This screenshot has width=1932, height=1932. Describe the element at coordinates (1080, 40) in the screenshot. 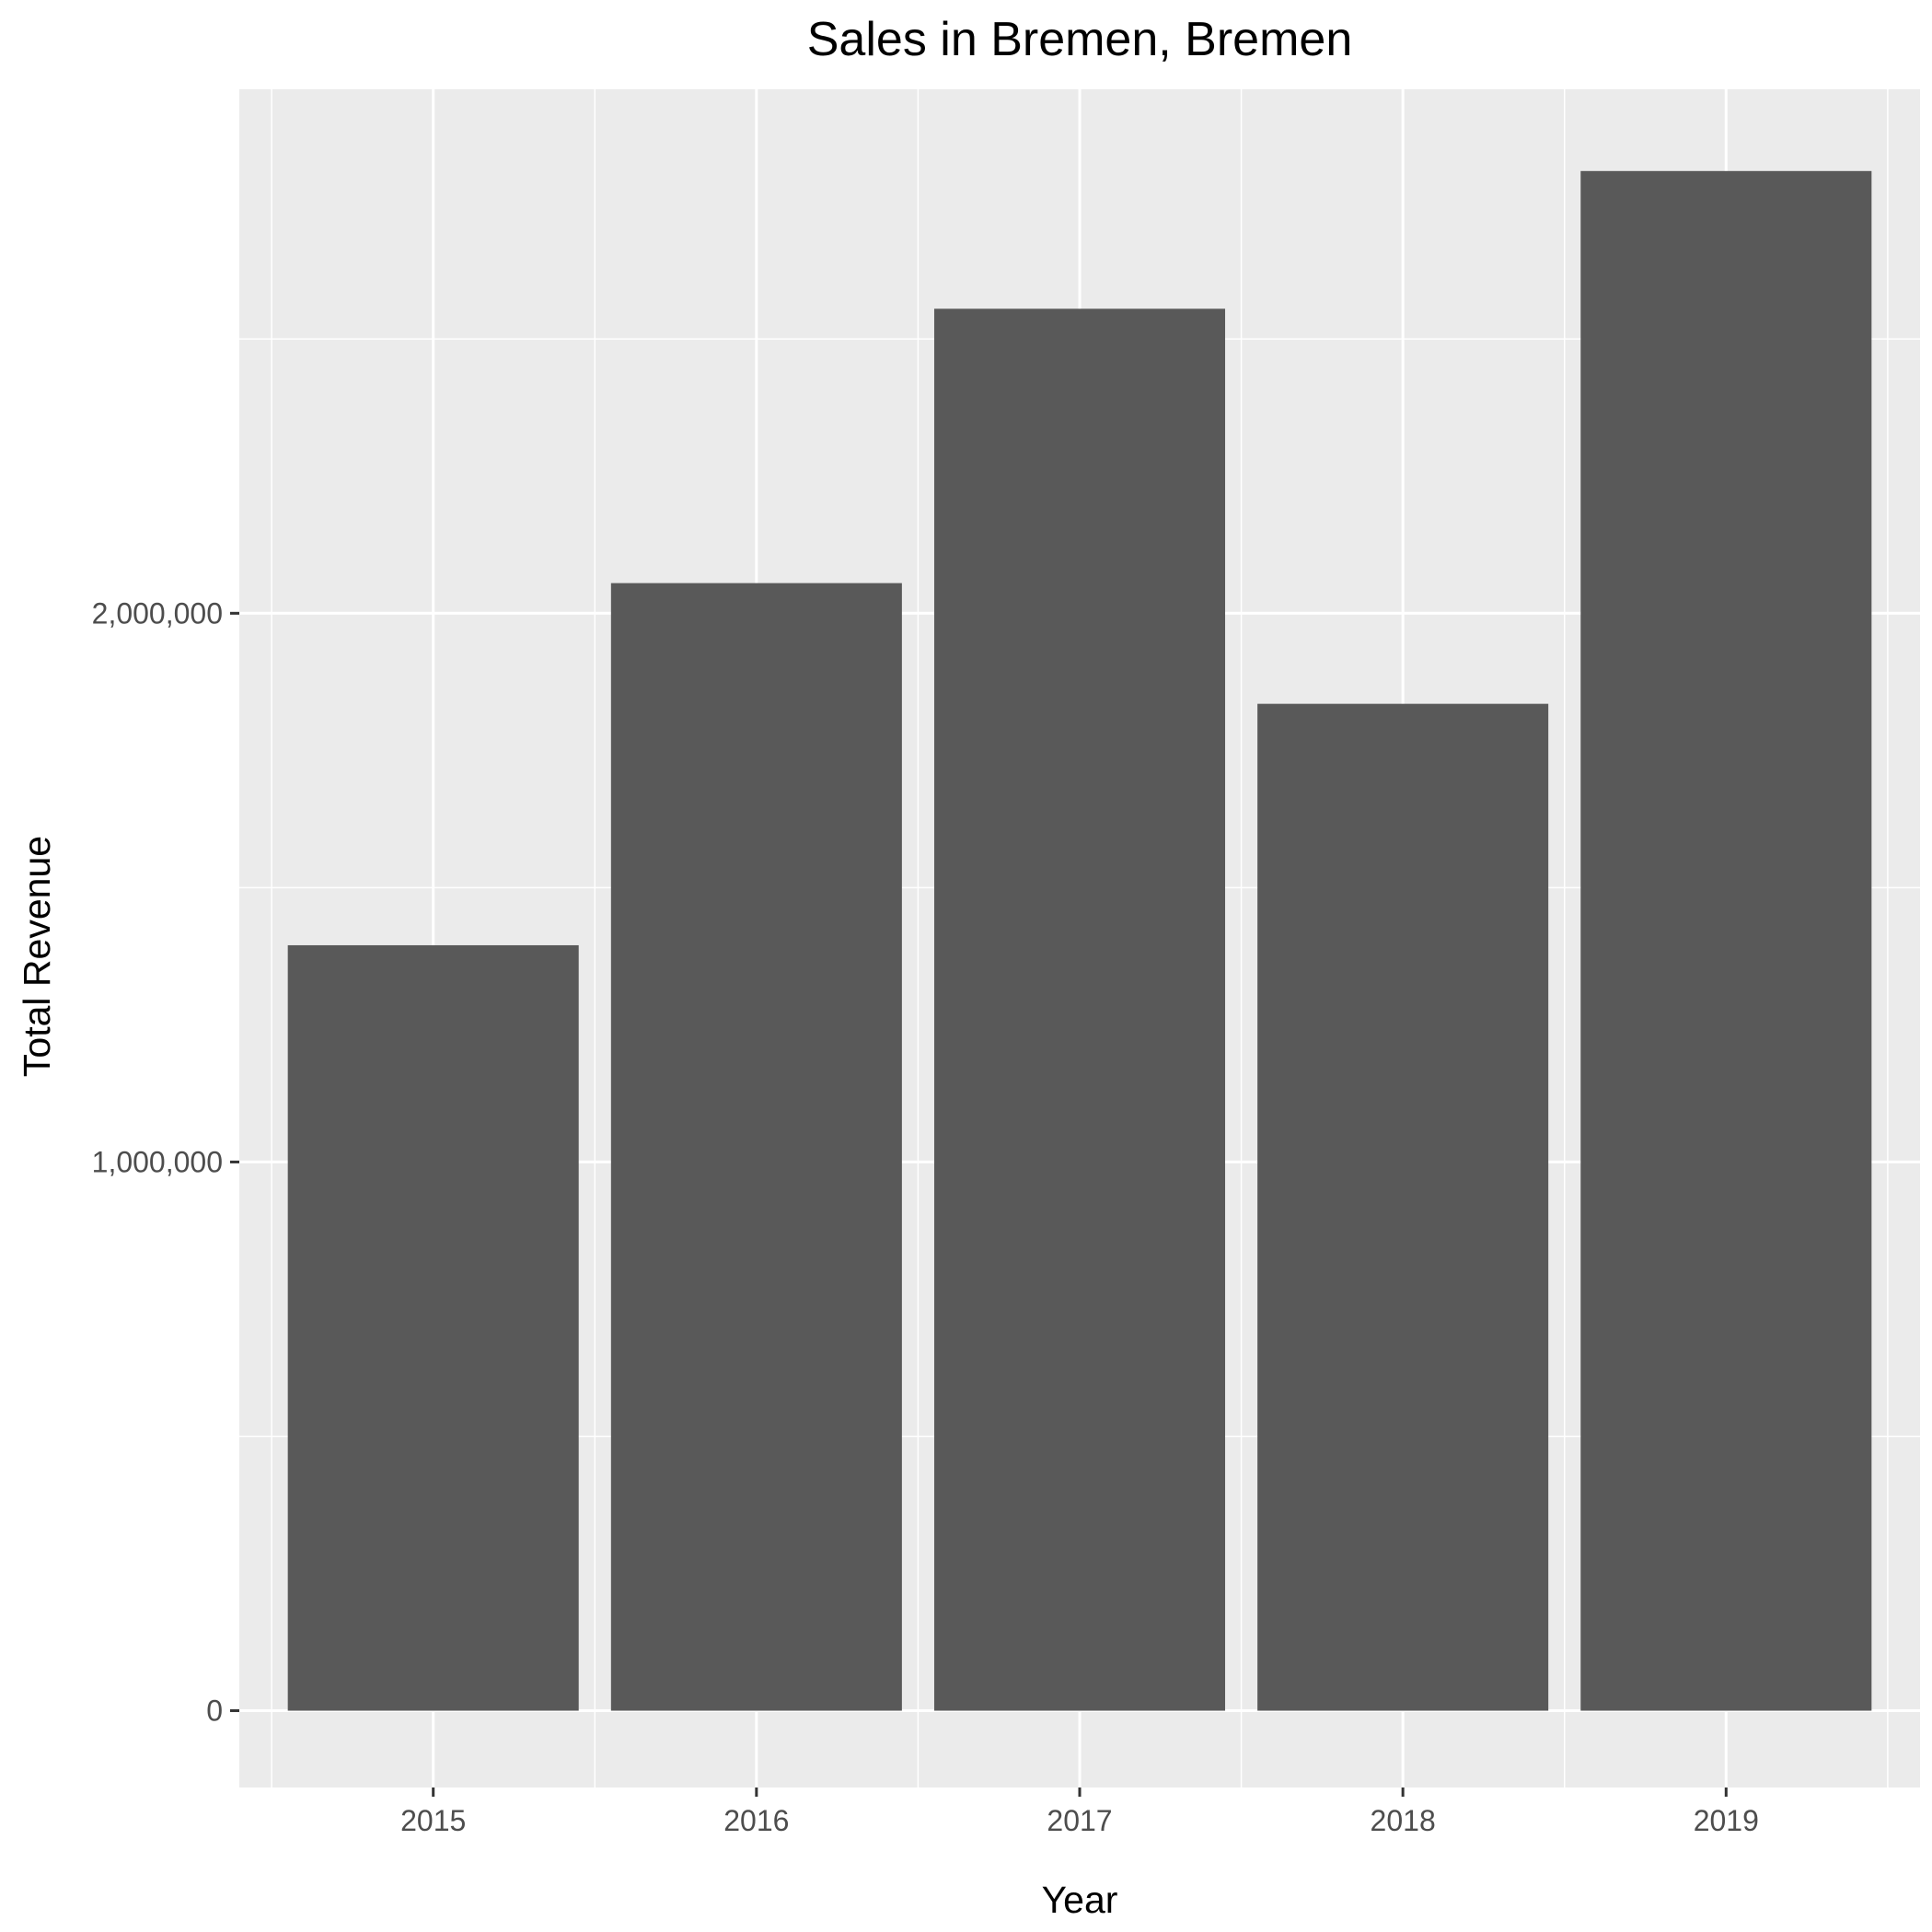

I see `chart-title: Sales in Bremen, Bremen` at that location.